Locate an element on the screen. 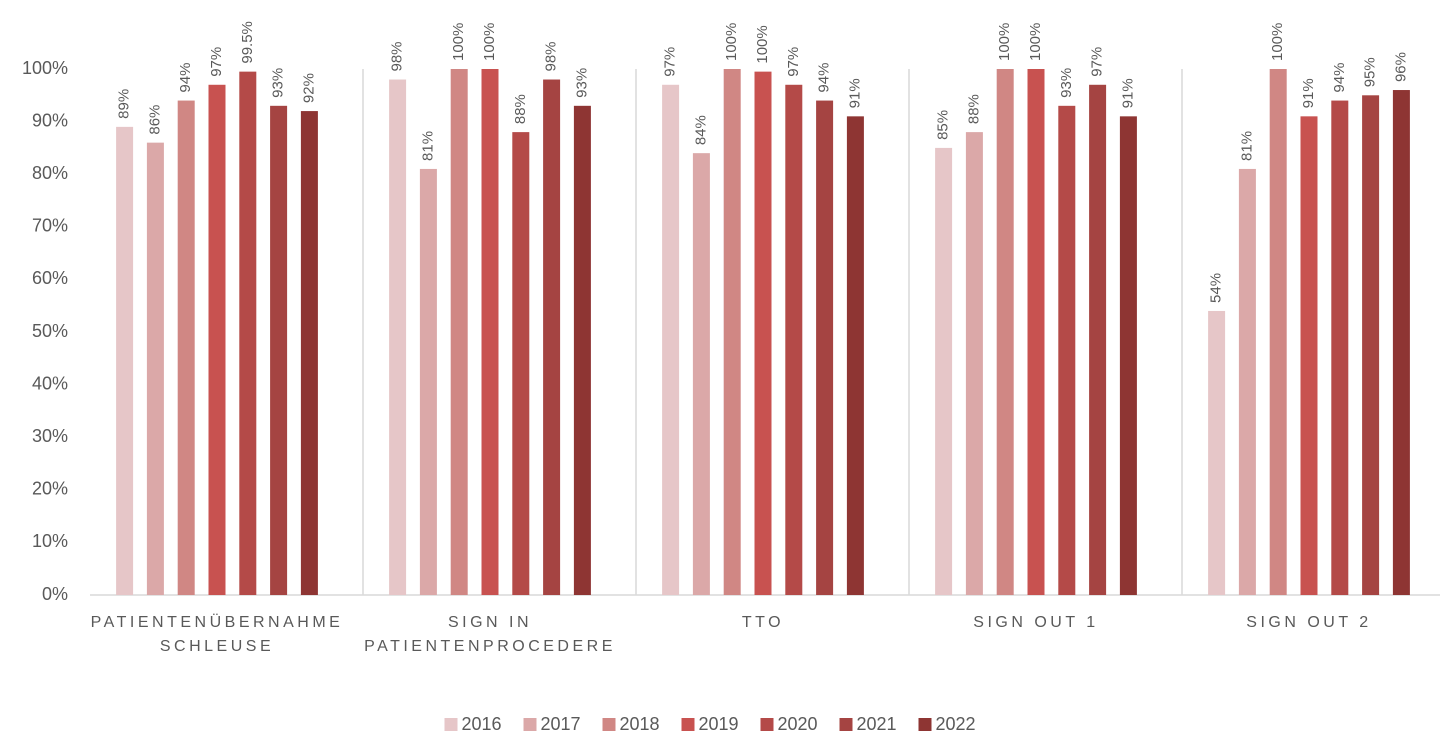 Image resolution: width=1442 pixels, height=735 pixels. legend-label: 2020 is located at coordinates (798, 724).